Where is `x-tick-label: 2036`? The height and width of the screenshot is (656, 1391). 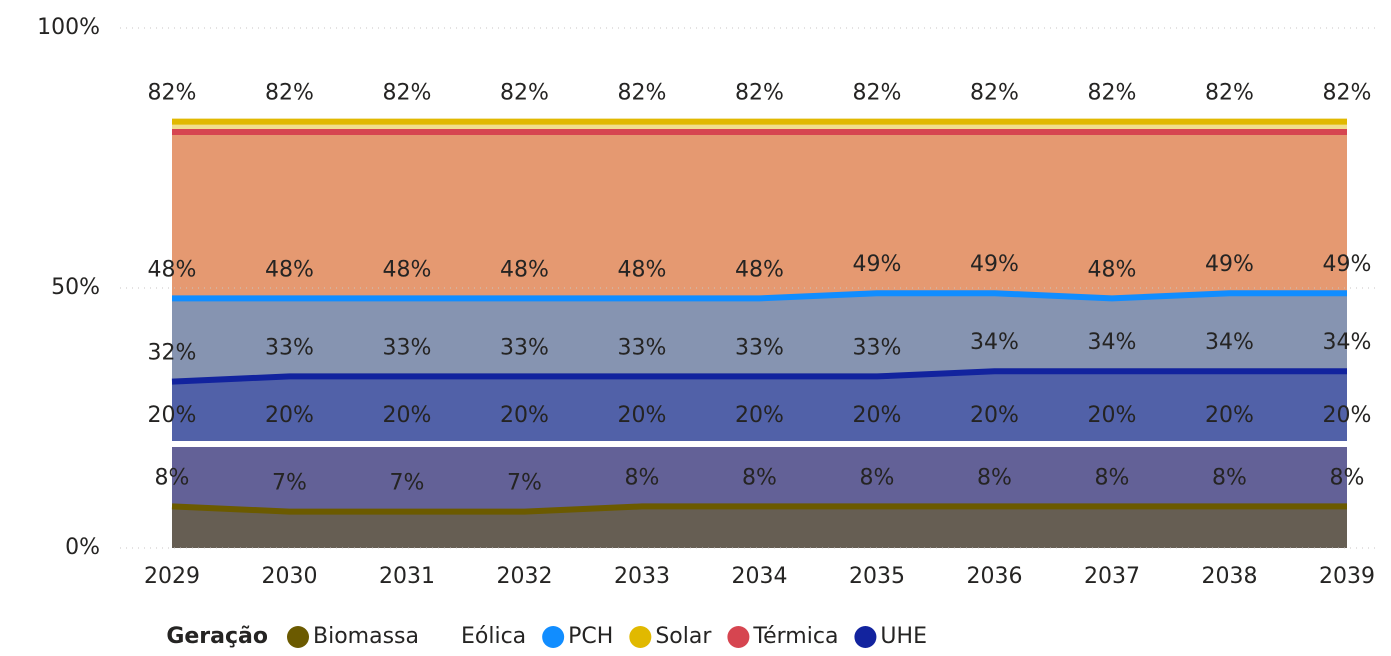 x-tick-label: 2036 is located at coordinates (995, 576).